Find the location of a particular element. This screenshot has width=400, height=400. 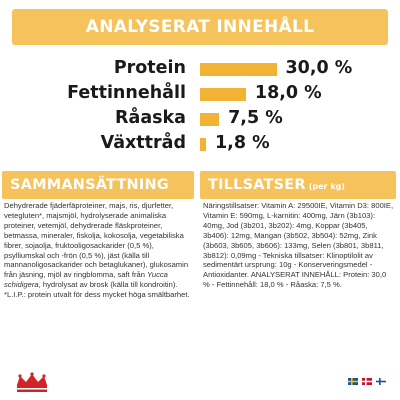

additives-subtitle: (per kg) is located at coordinates (326, 186).